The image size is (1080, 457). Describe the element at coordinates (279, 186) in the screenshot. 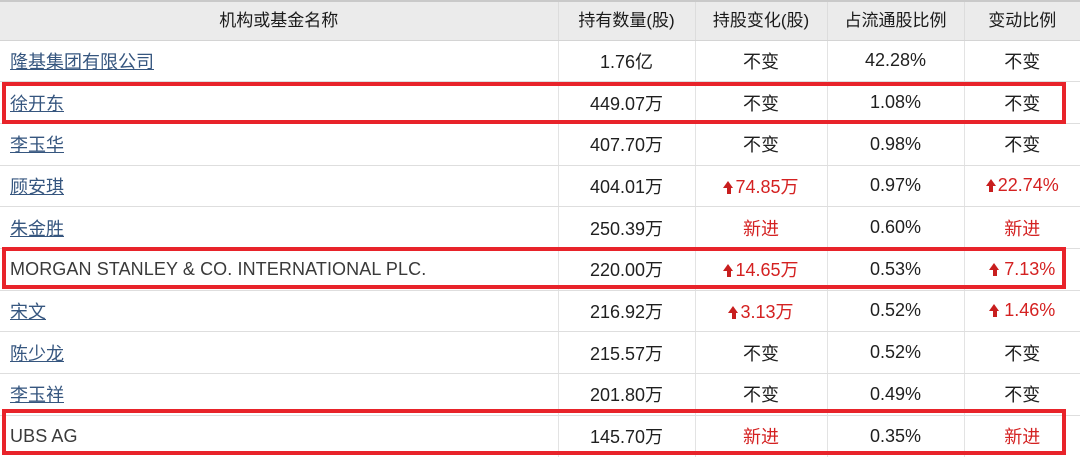

I see `holder-name-cell: 顾安琪` at that location.